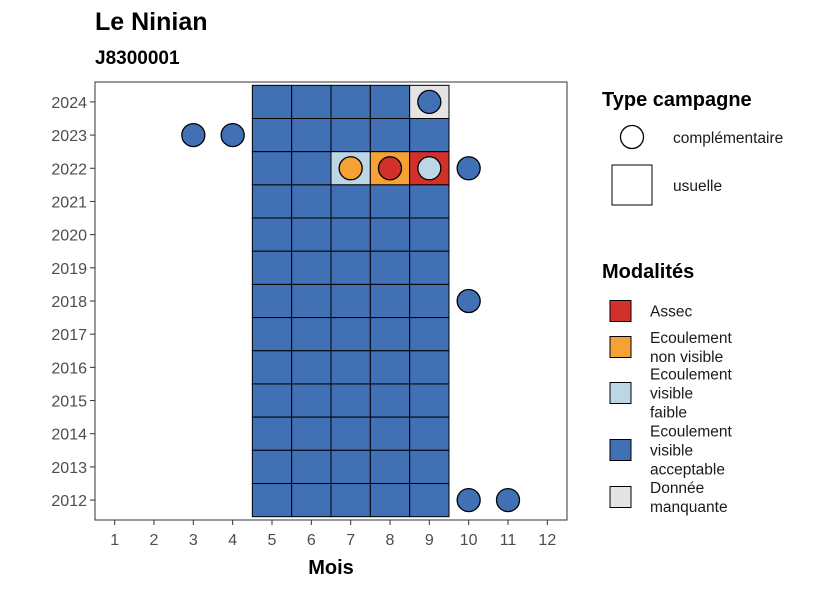  I want to click on legend-type-campagne: Type campagne complémentaire usuelle, so click(692, 147).